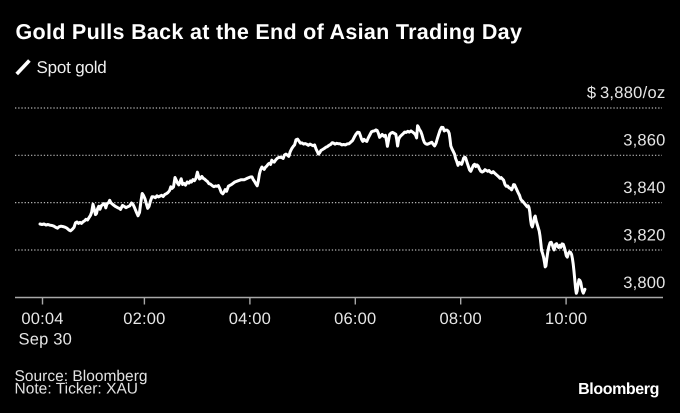 The height and width of the screenshot is (413, 680). What do you see at coordinates (250, 319) in the screenshot?
I see `svg-text: 04:00` at bounding box center [250, 319].